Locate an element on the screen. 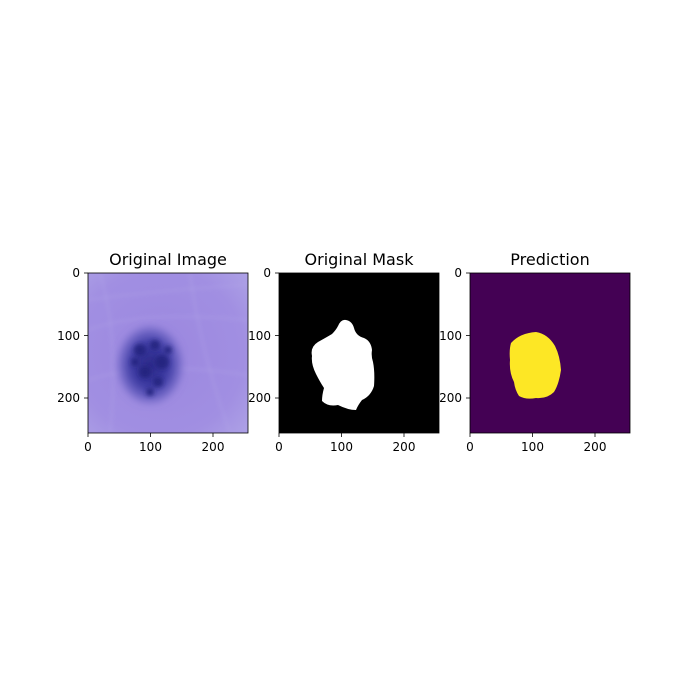  prediction-lesion is located at coordinates (535, 365).